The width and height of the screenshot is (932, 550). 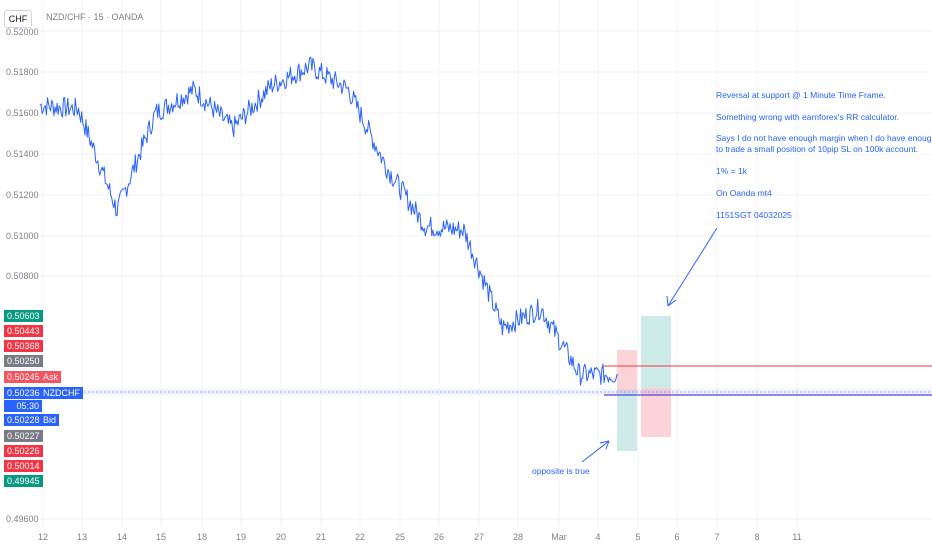 What do you see at coordinates (51, 377) in the screenshot?
I see `ask-tag: Ask` at bounding box center [51, 377].